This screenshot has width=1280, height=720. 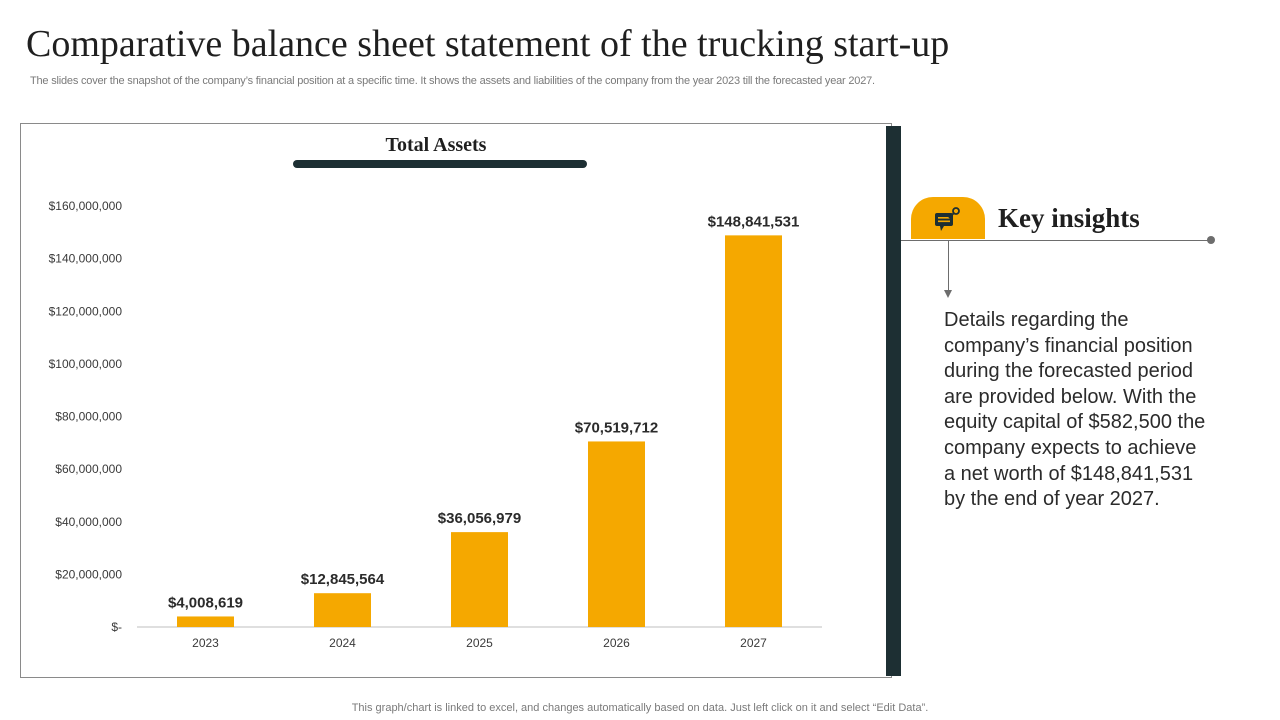 What do you see at coordinates (205, 621) in the screenshot?
I see `bar-2023` at bounding box center [205, 621].